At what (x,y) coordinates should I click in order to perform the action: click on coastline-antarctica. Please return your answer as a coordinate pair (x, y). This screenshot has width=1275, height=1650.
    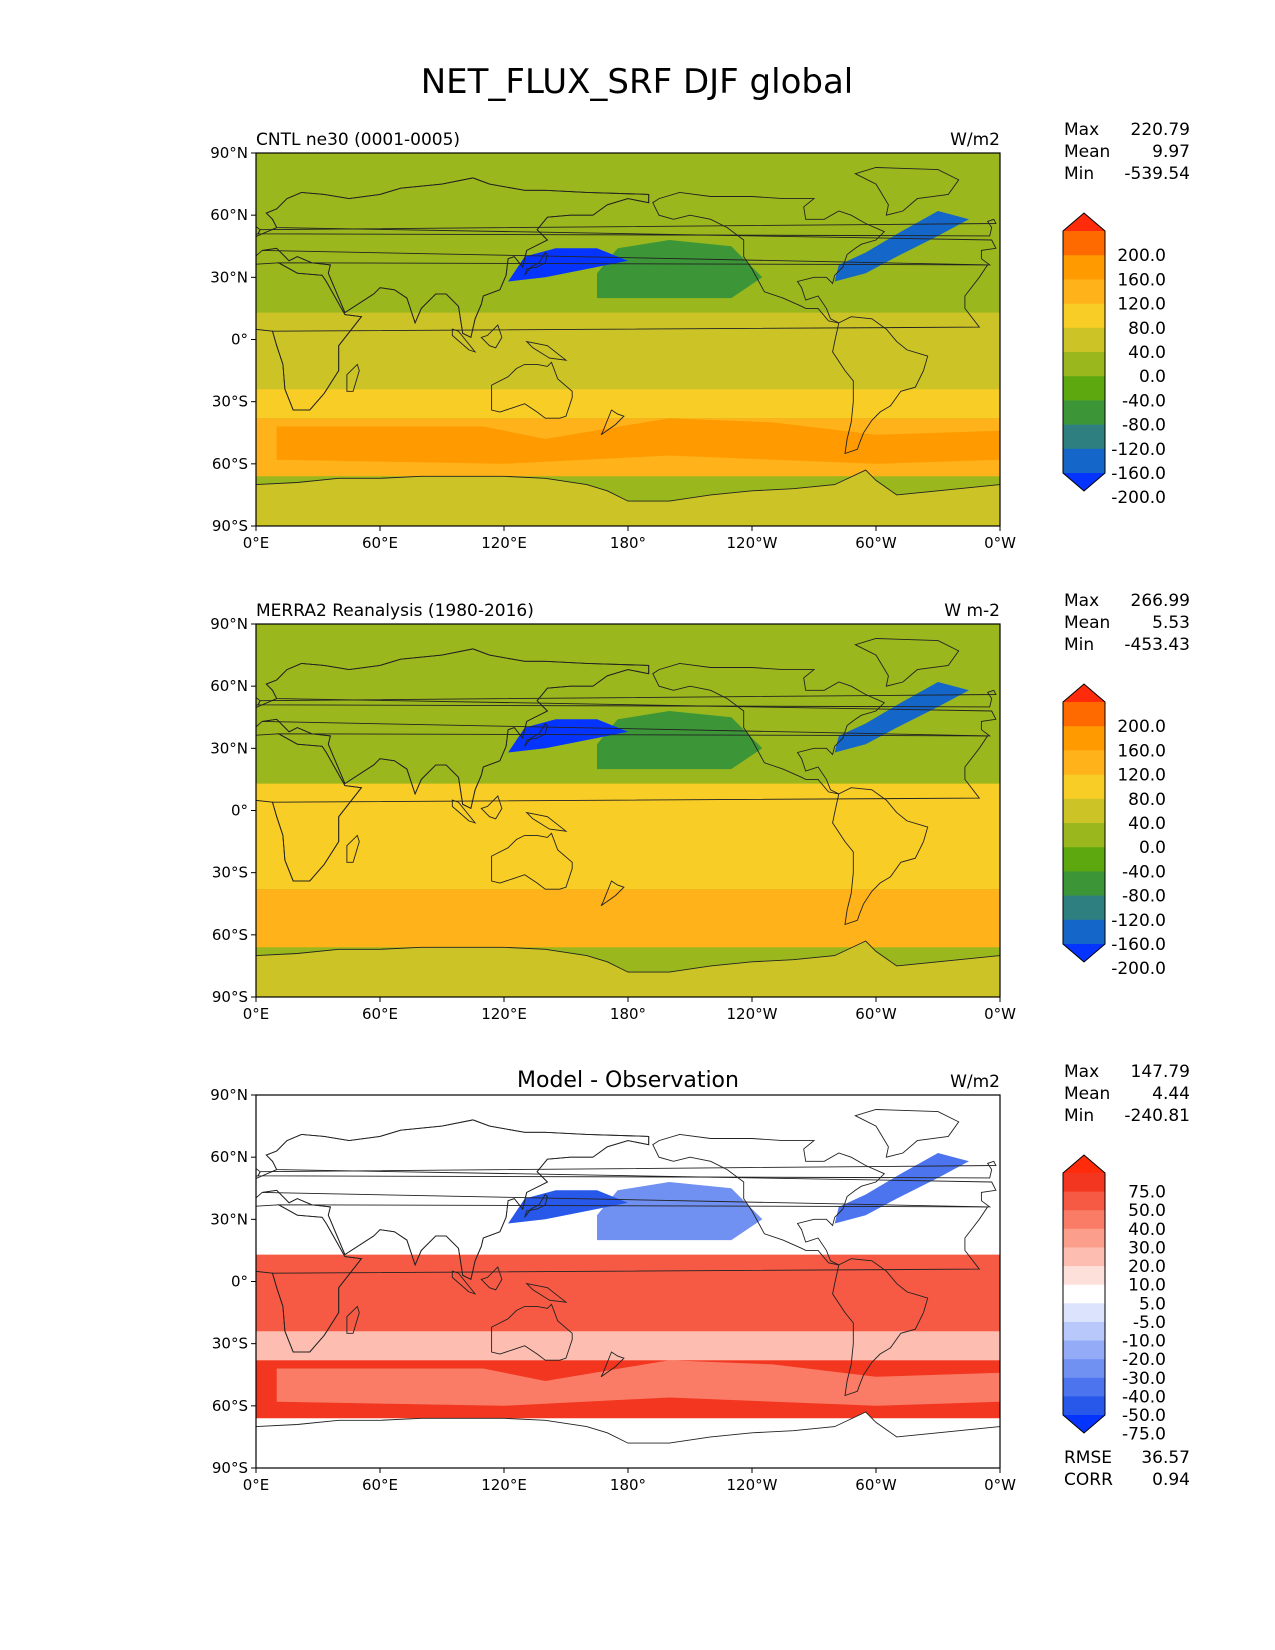
    Looking at the image, I should click on (628, 497).